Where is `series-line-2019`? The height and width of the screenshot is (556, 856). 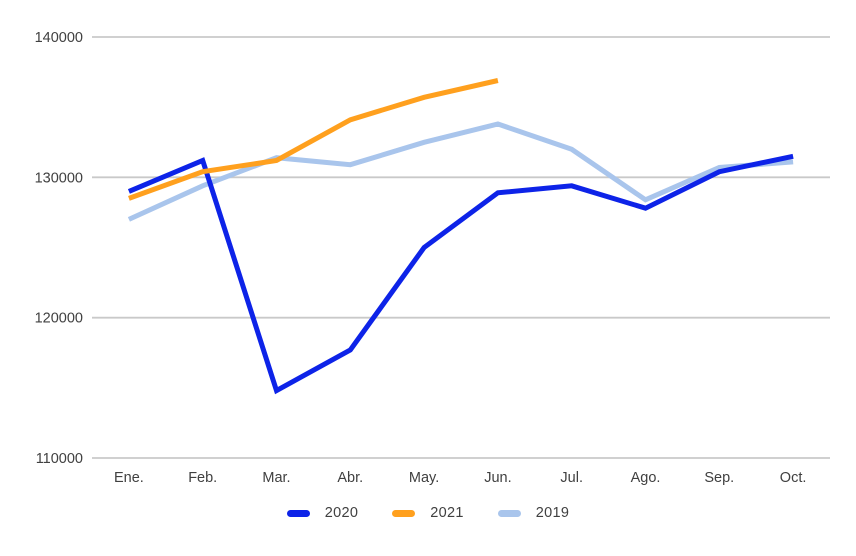 series-line-2019 is located at coordinates (460, 171).